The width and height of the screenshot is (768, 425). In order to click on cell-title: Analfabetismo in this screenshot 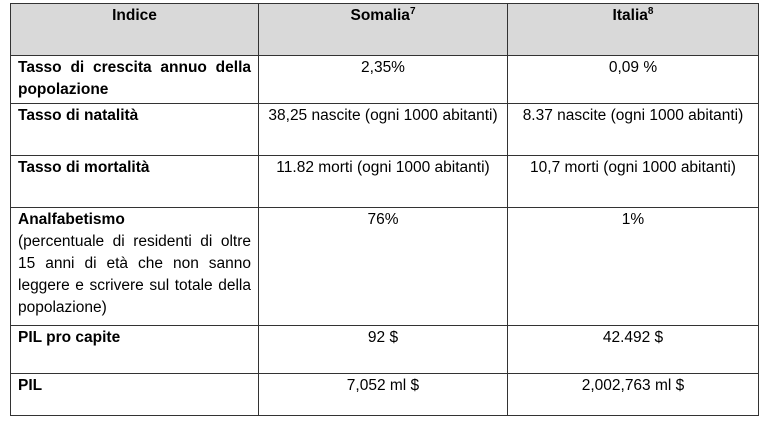, I will do `click(71, 219)`.